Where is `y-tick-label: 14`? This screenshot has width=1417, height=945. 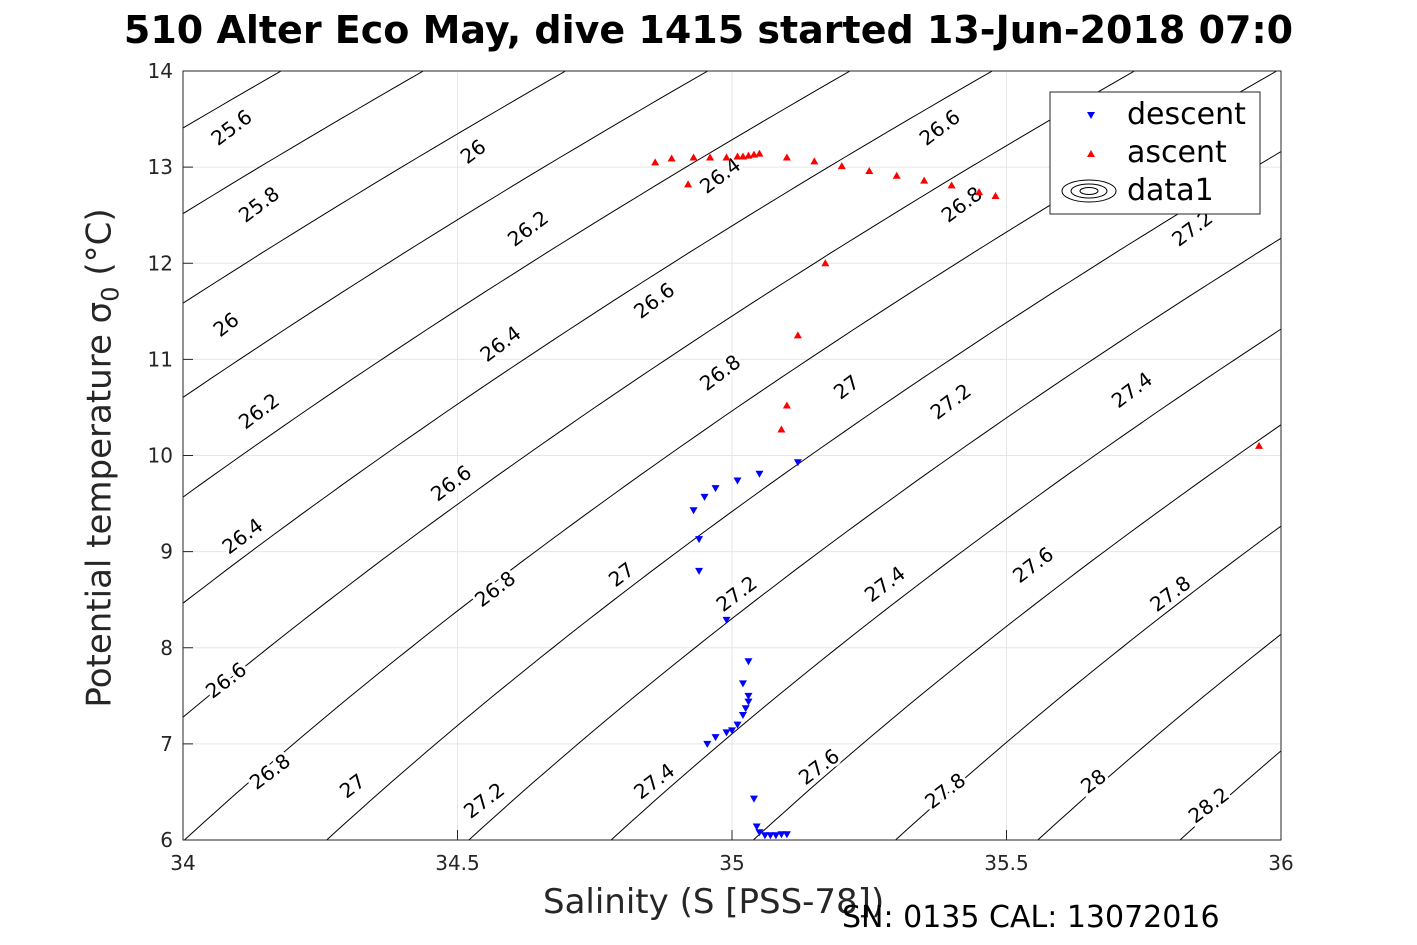
y-tick-label: 14 is located at coordinates (160, 71).